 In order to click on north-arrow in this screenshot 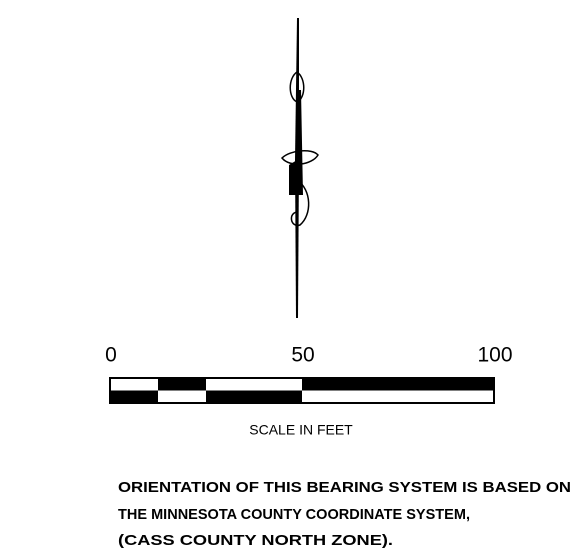, I will do `click(299, 168)`.